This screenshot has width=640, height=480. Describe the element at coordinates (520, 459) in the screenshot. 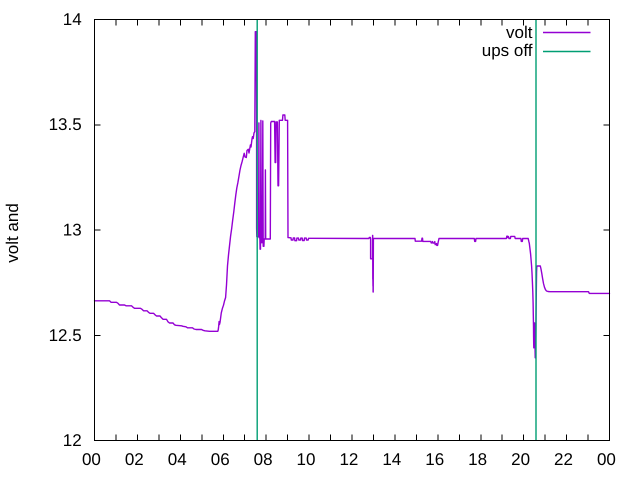

I see `svg-text: 20` at that location.